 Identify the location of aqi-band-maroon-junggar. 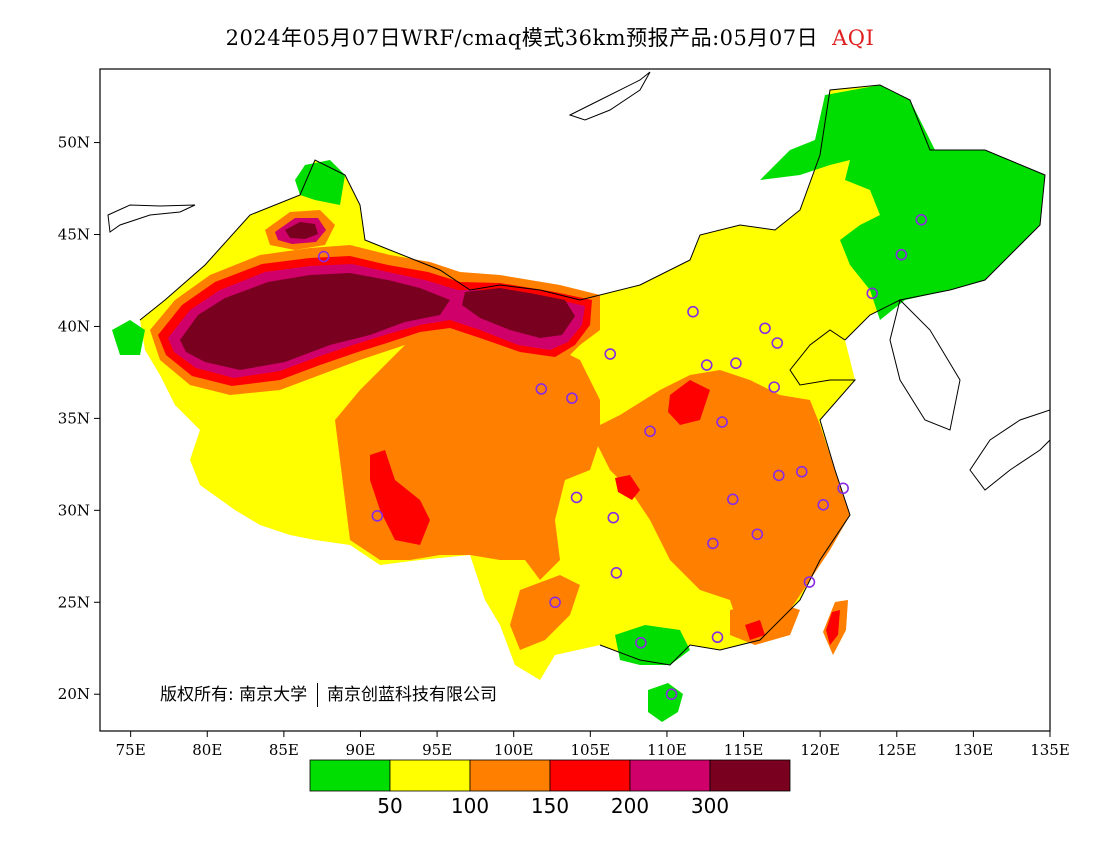
(301, 230).